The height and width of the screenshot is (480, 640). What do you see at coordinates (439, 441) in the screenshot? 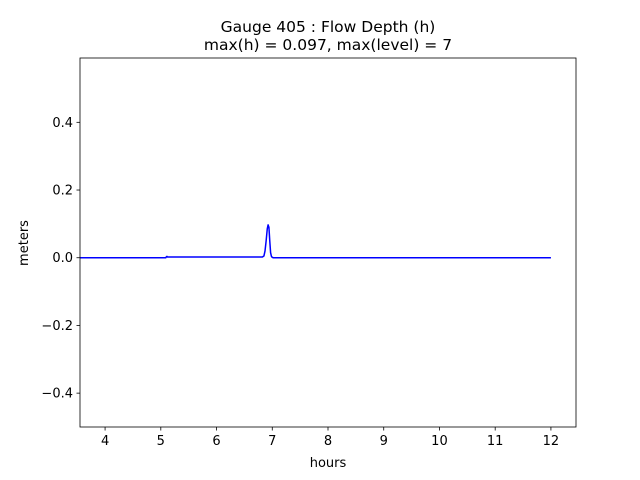
I see `x-tick-label: 10` at bounding box center [439, 441].